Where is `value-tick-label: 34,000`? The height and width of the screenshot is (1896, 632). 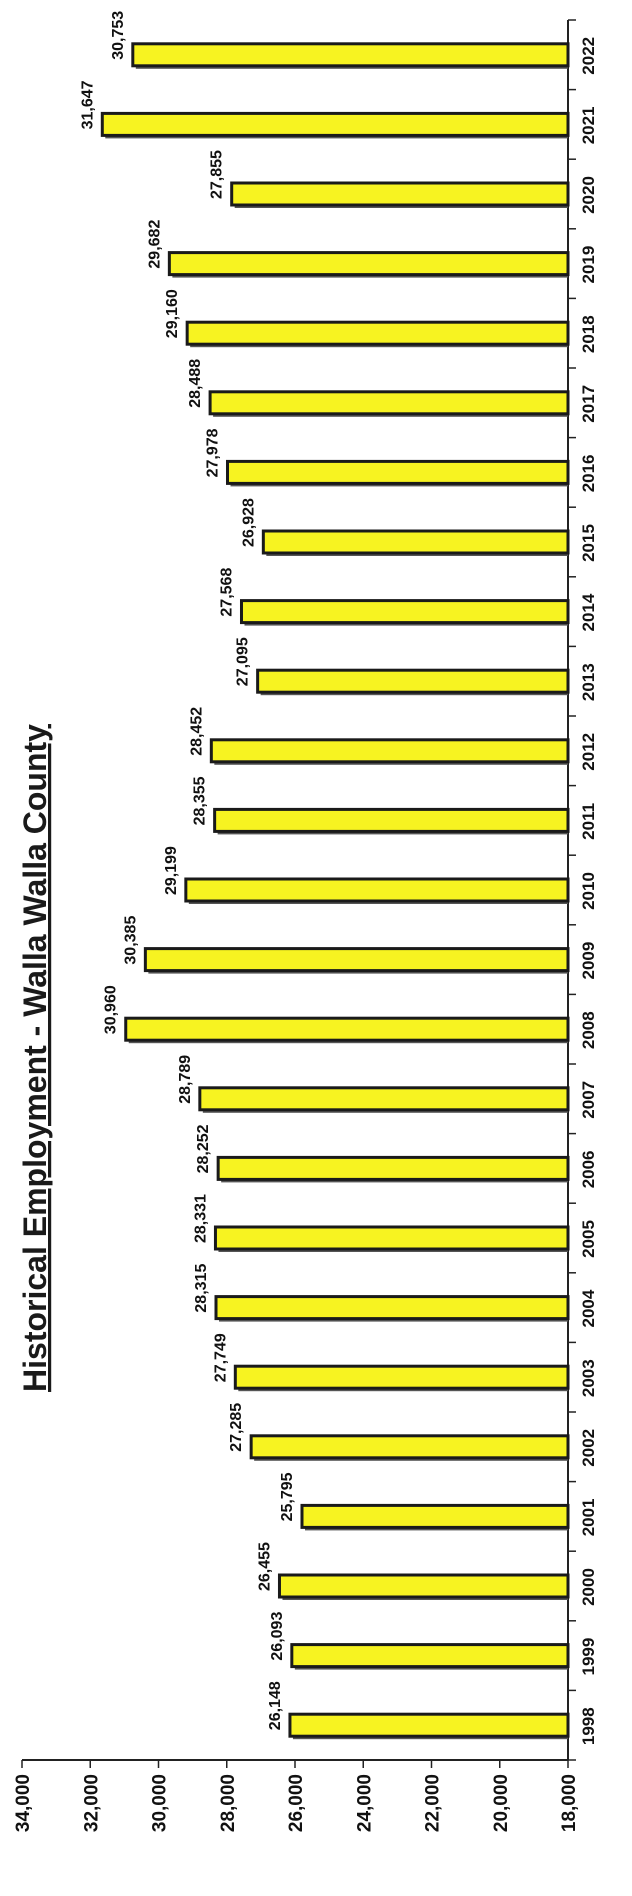 value-tick-label: 34,000 is located at coordinates (23, 1803).